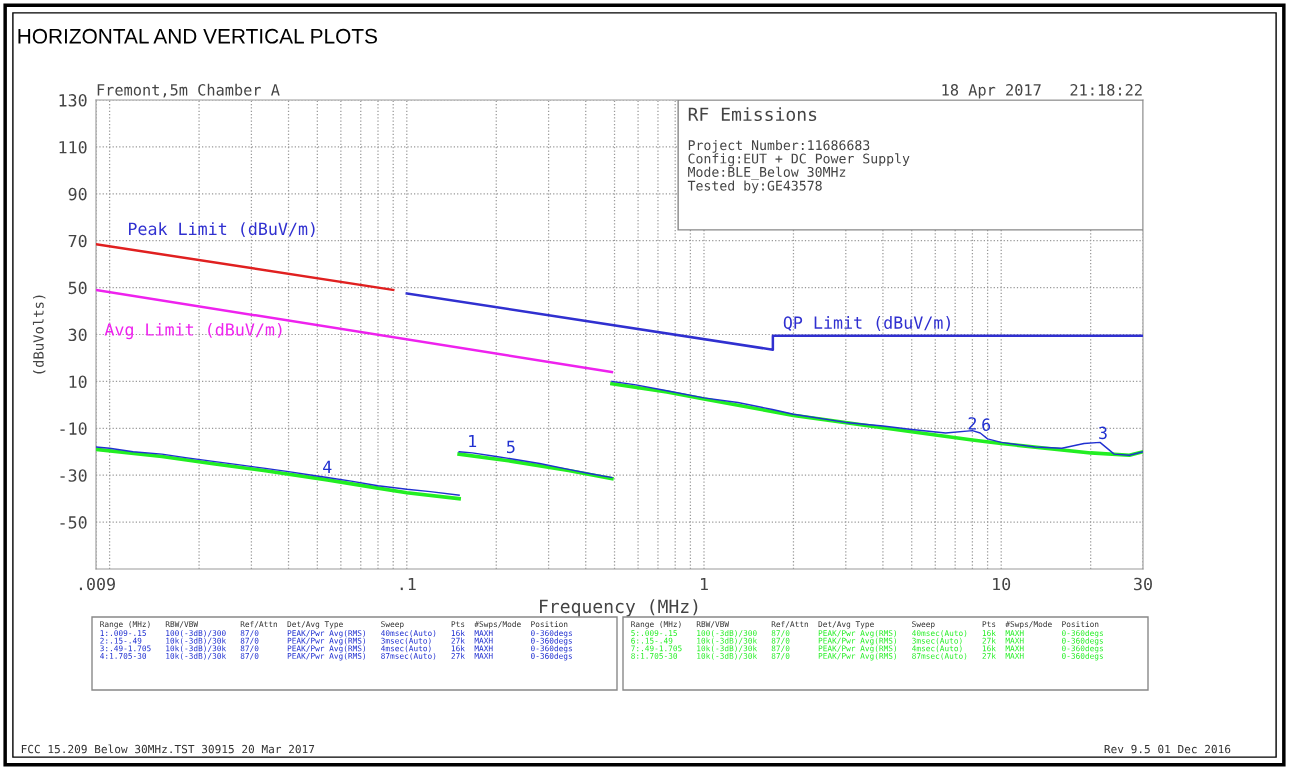  What do you see at coordinates (168, 749) in the screenshot?
I see `text: FCC 15.209 Below 30MHz.TST 30915 20 Mar 2017` at bounding box center [168, 749].